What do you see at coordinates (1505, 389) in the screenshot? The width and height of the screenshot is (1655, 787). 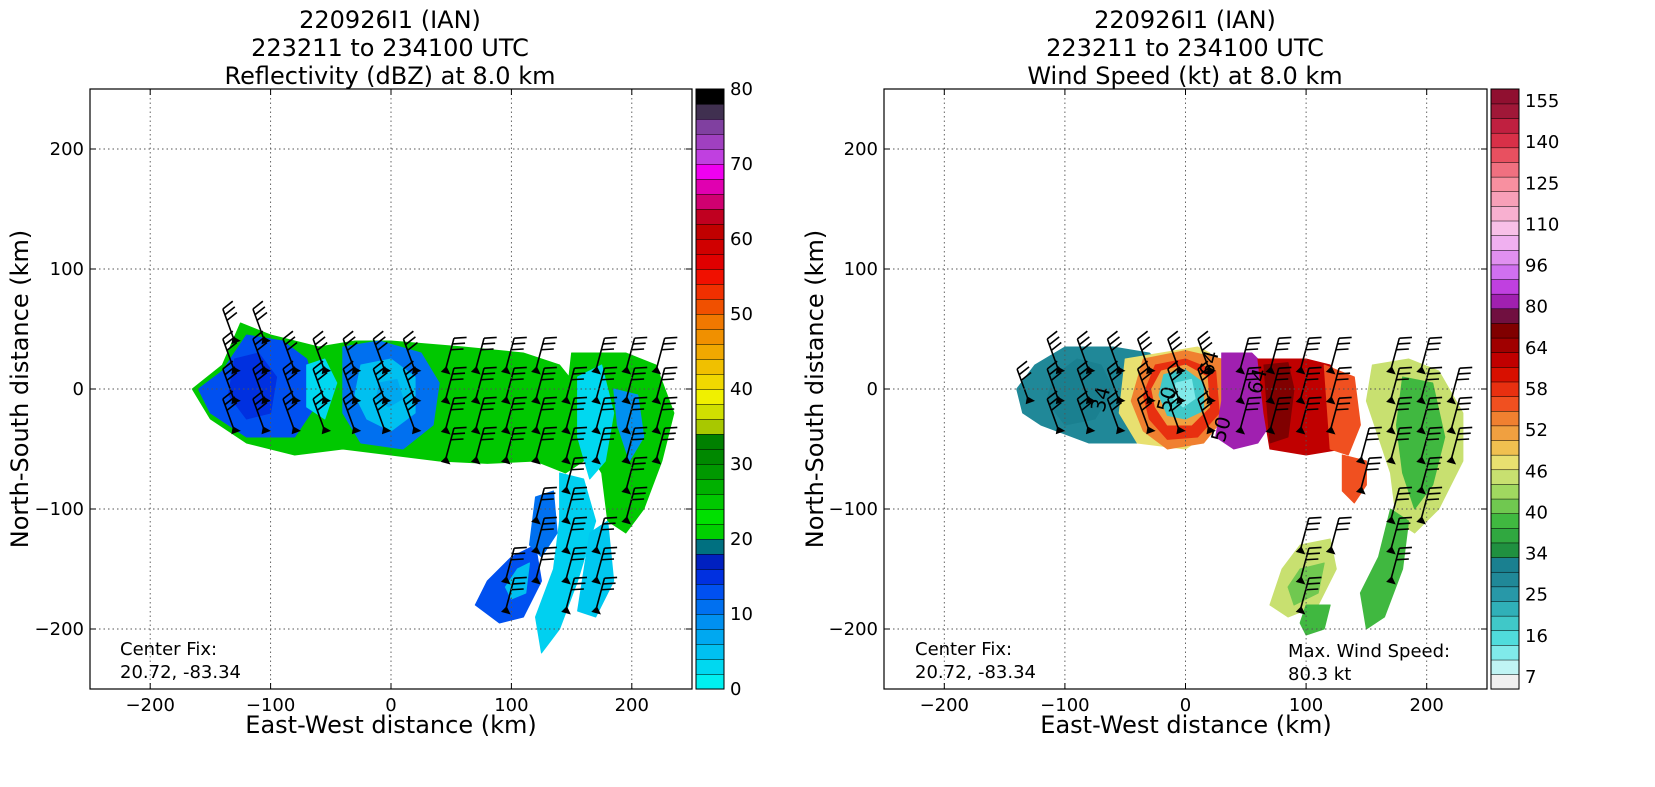 I see `colorbar-frame` at bounding box center [1505, 389].